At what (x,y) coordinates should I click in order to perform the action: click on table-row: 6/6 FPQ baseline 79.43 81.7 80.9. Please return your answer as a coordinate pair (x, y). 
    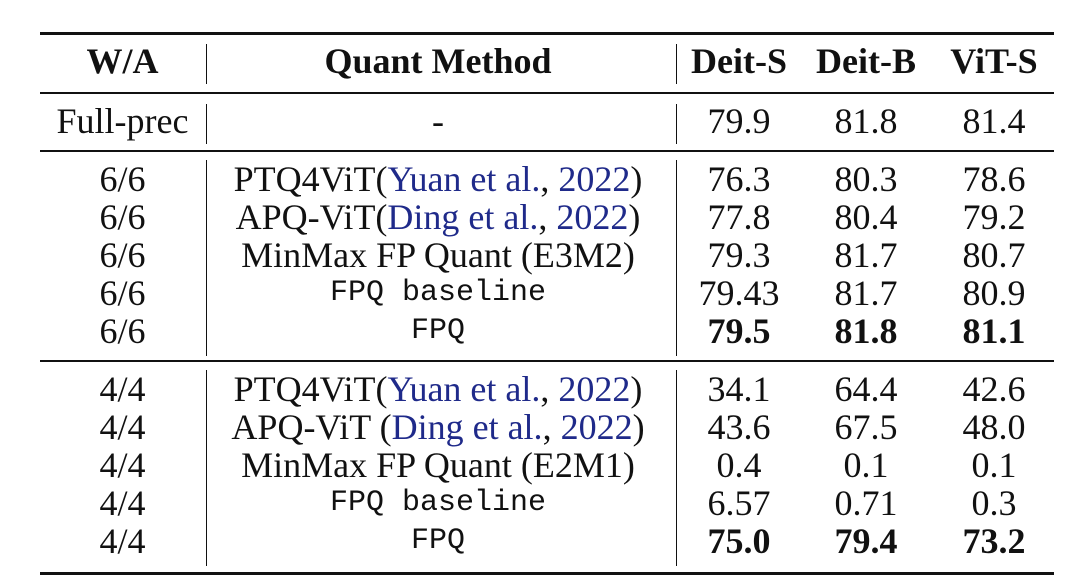
    Looking at the image, I should click on (547, 293).